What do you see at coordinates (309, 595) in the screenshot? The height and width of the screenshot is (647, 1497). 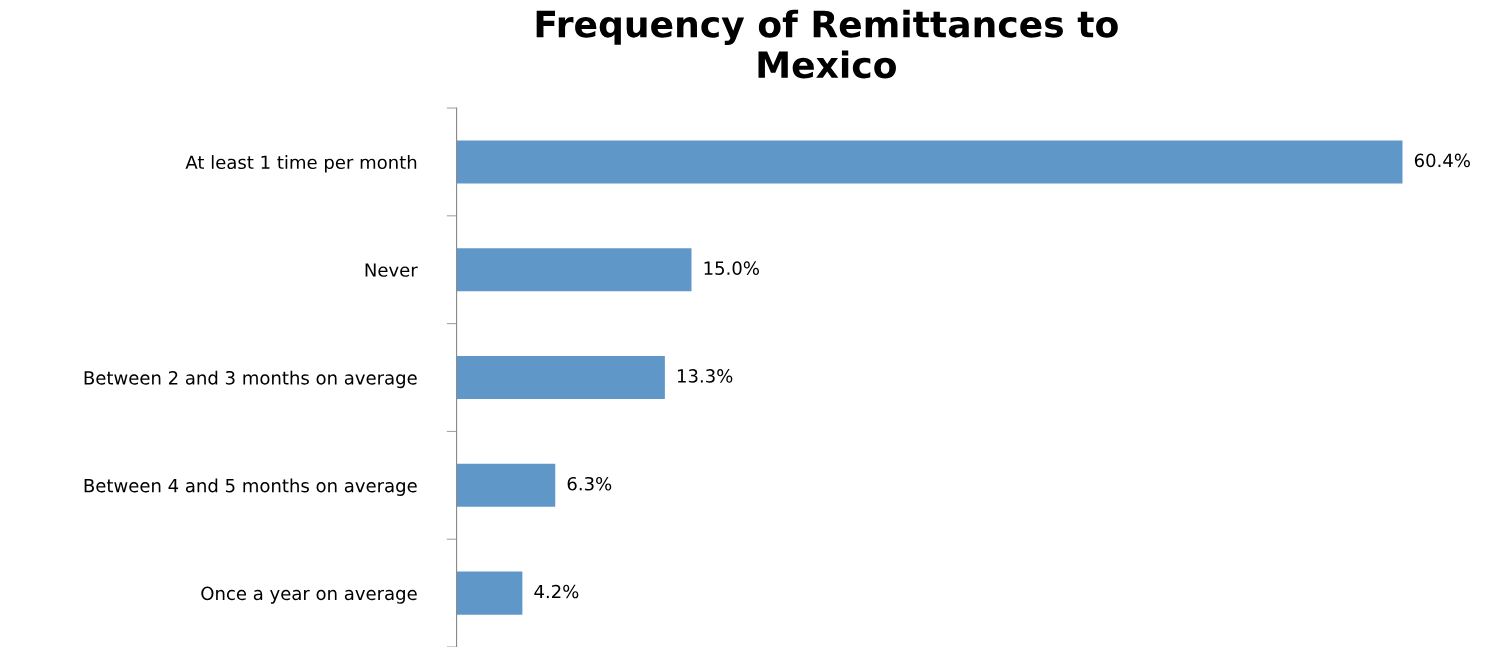 I see `y-tick-label: Once a year on average` at bounding box center [309, 595].